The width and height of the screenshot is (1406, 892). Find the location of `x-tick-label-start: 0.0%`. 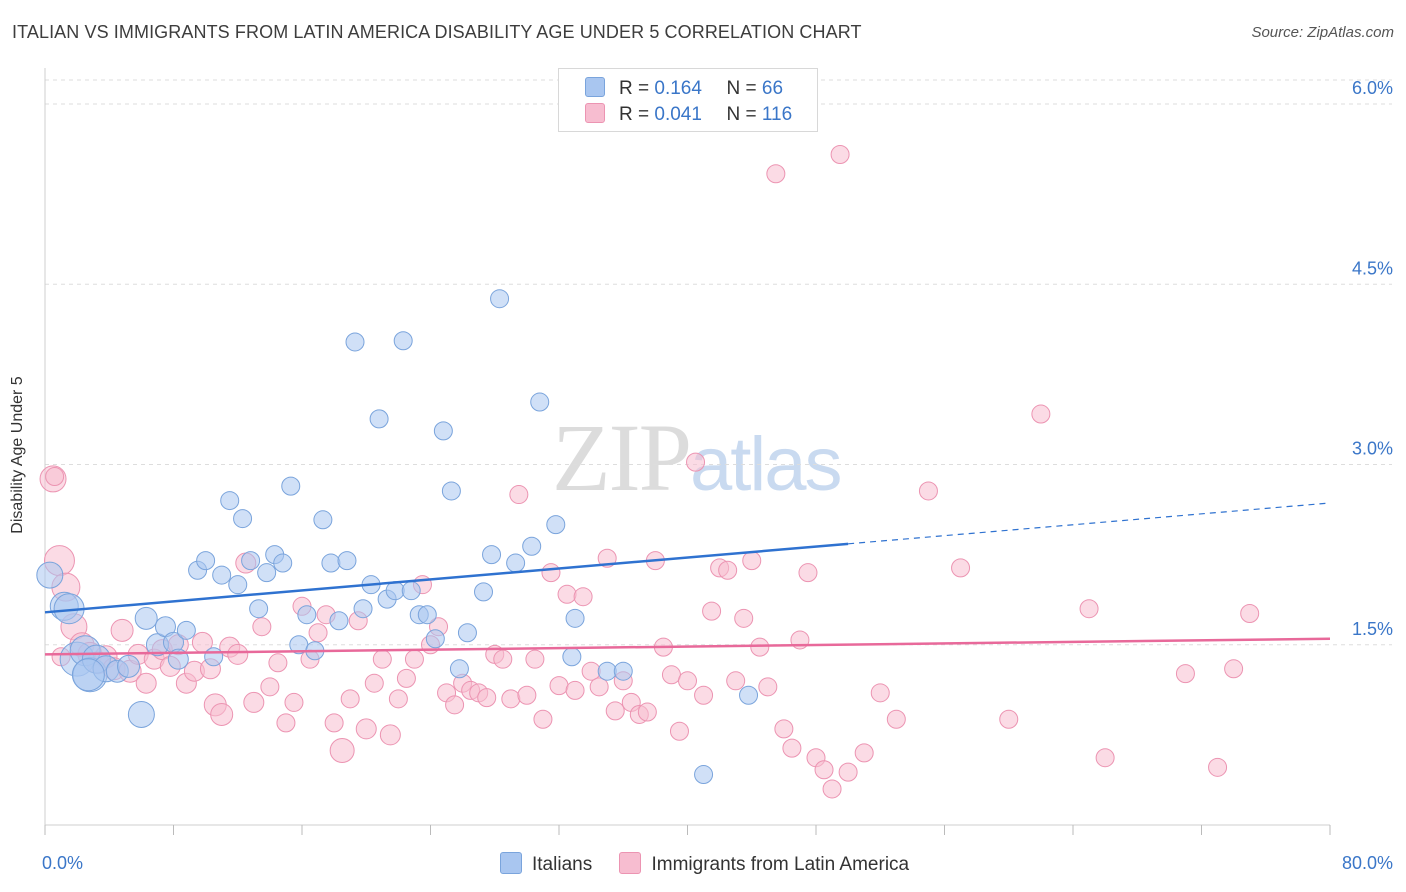

x-tick-label-start: 0.0% is located at coordinates (62, 863).